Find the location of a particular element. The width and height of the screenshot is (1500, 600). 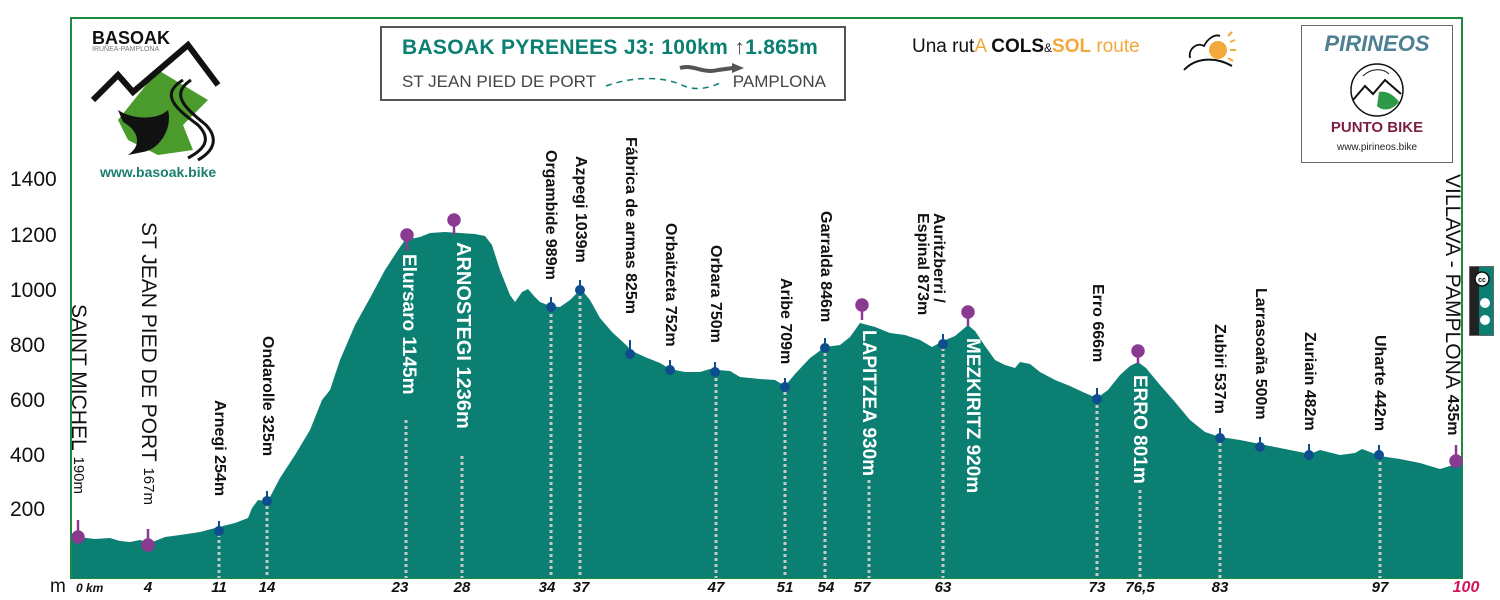

summit-marker-villava is located at coordinates (1456, 461).